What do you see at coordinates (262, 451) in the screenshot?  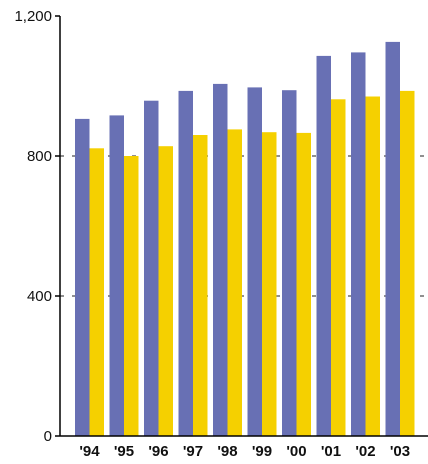 I see `x-tick-label: '99` at bounding box center [262, 451].